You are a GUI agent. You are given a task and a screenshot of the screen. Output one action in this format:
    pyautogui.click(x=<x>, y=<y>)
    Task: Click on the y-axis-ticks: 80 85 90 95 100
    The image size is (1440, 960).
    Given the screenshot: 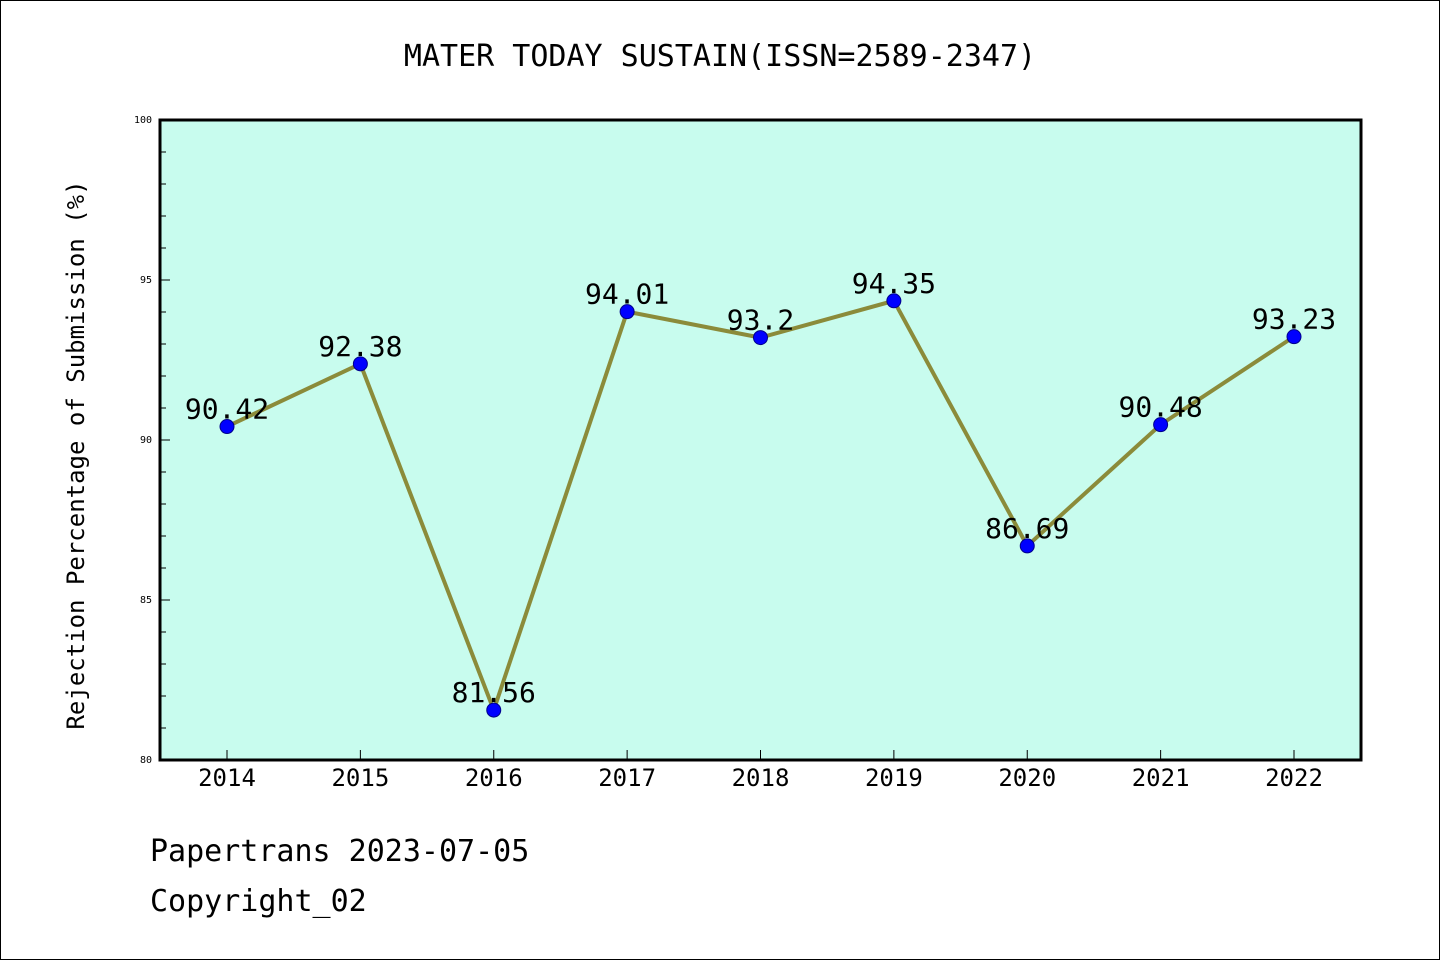 What is the action you would take?
    pyautogui.click(x=152, y=440)
    